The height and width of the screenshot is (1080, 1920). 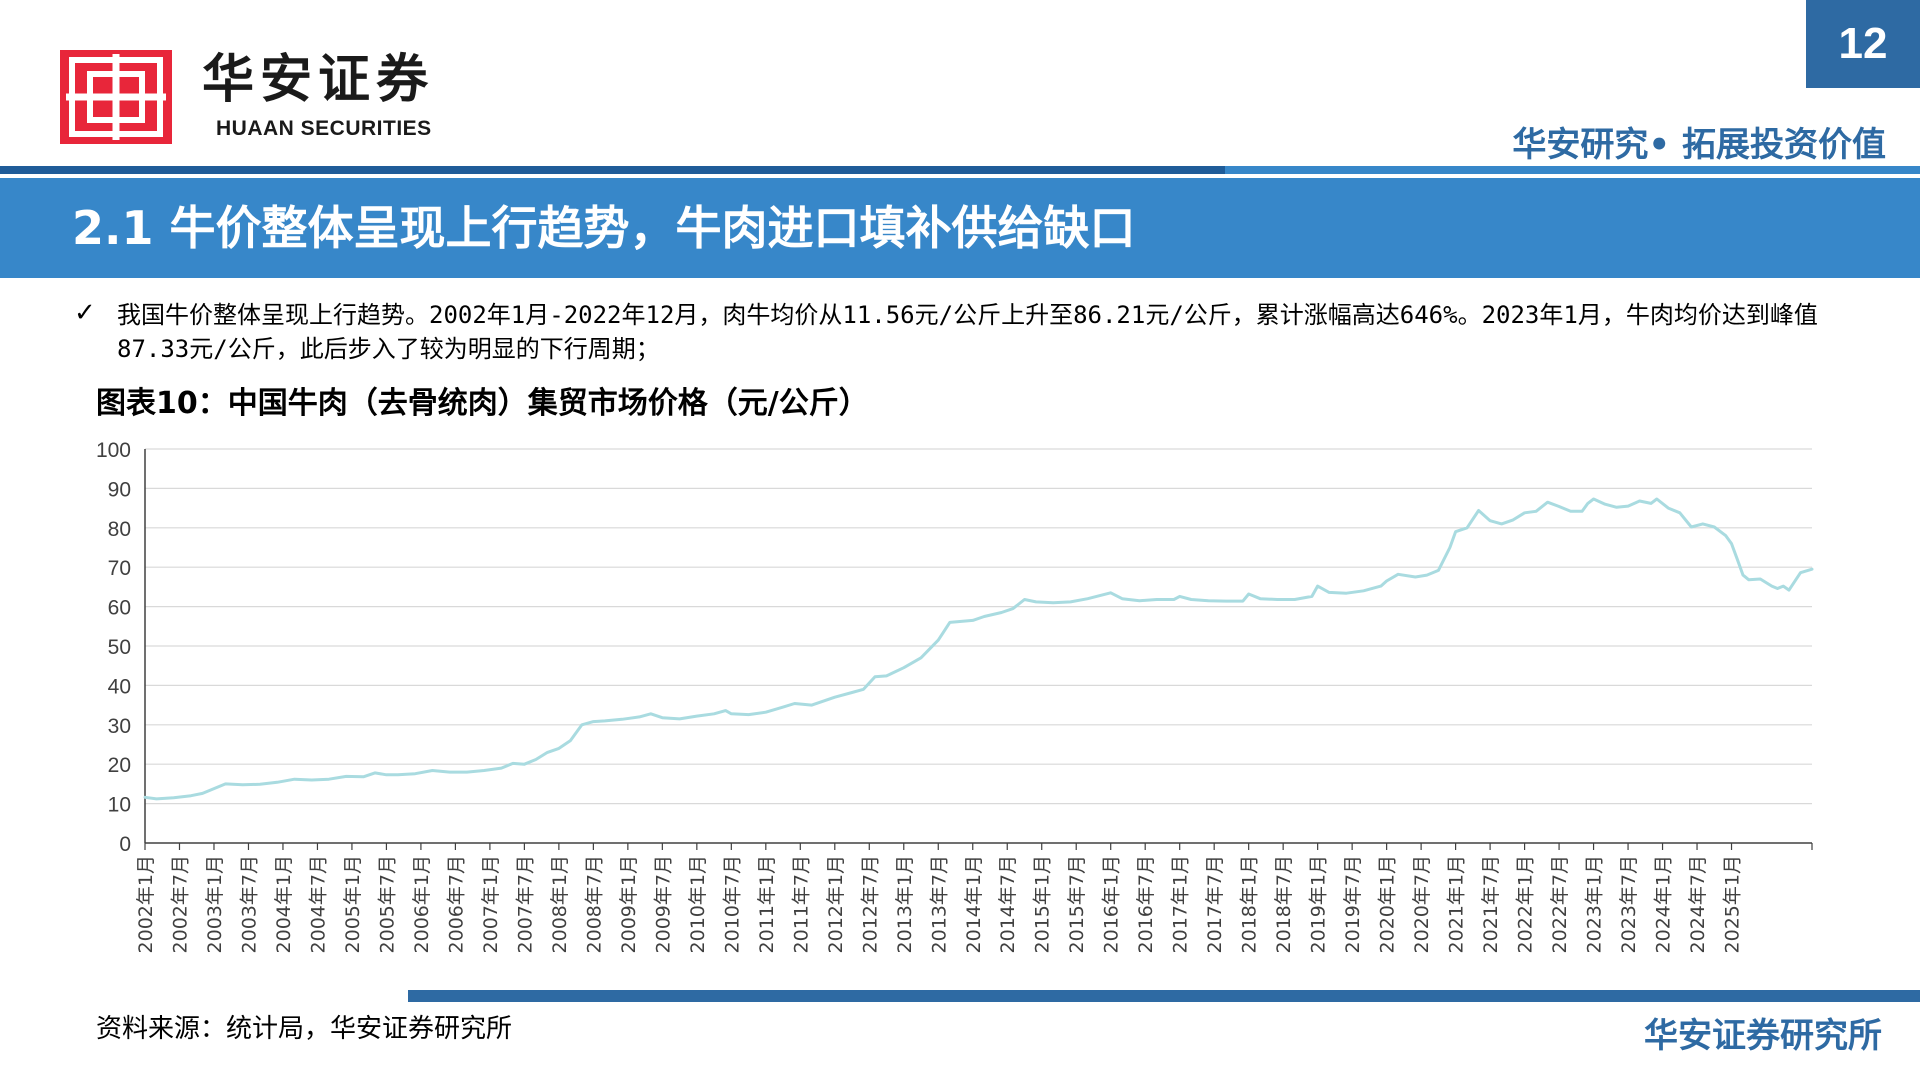 What do you see at coordinates (422, 904) in the screenshot?
I see `x-tick-label: 2006年1月` at bounding box center [422, 904].